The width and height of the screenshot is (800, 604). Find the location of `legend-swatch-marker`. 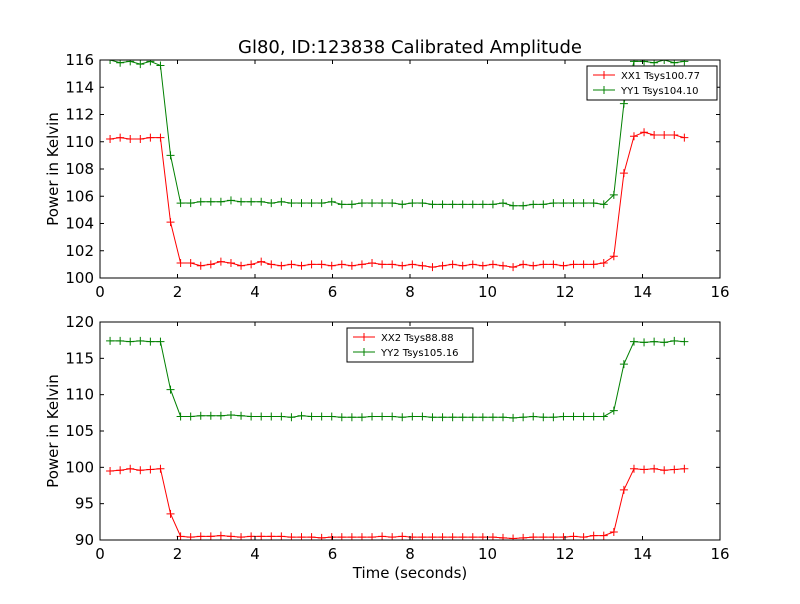

legend-swatch-marker is located at coordinates (364, 352).